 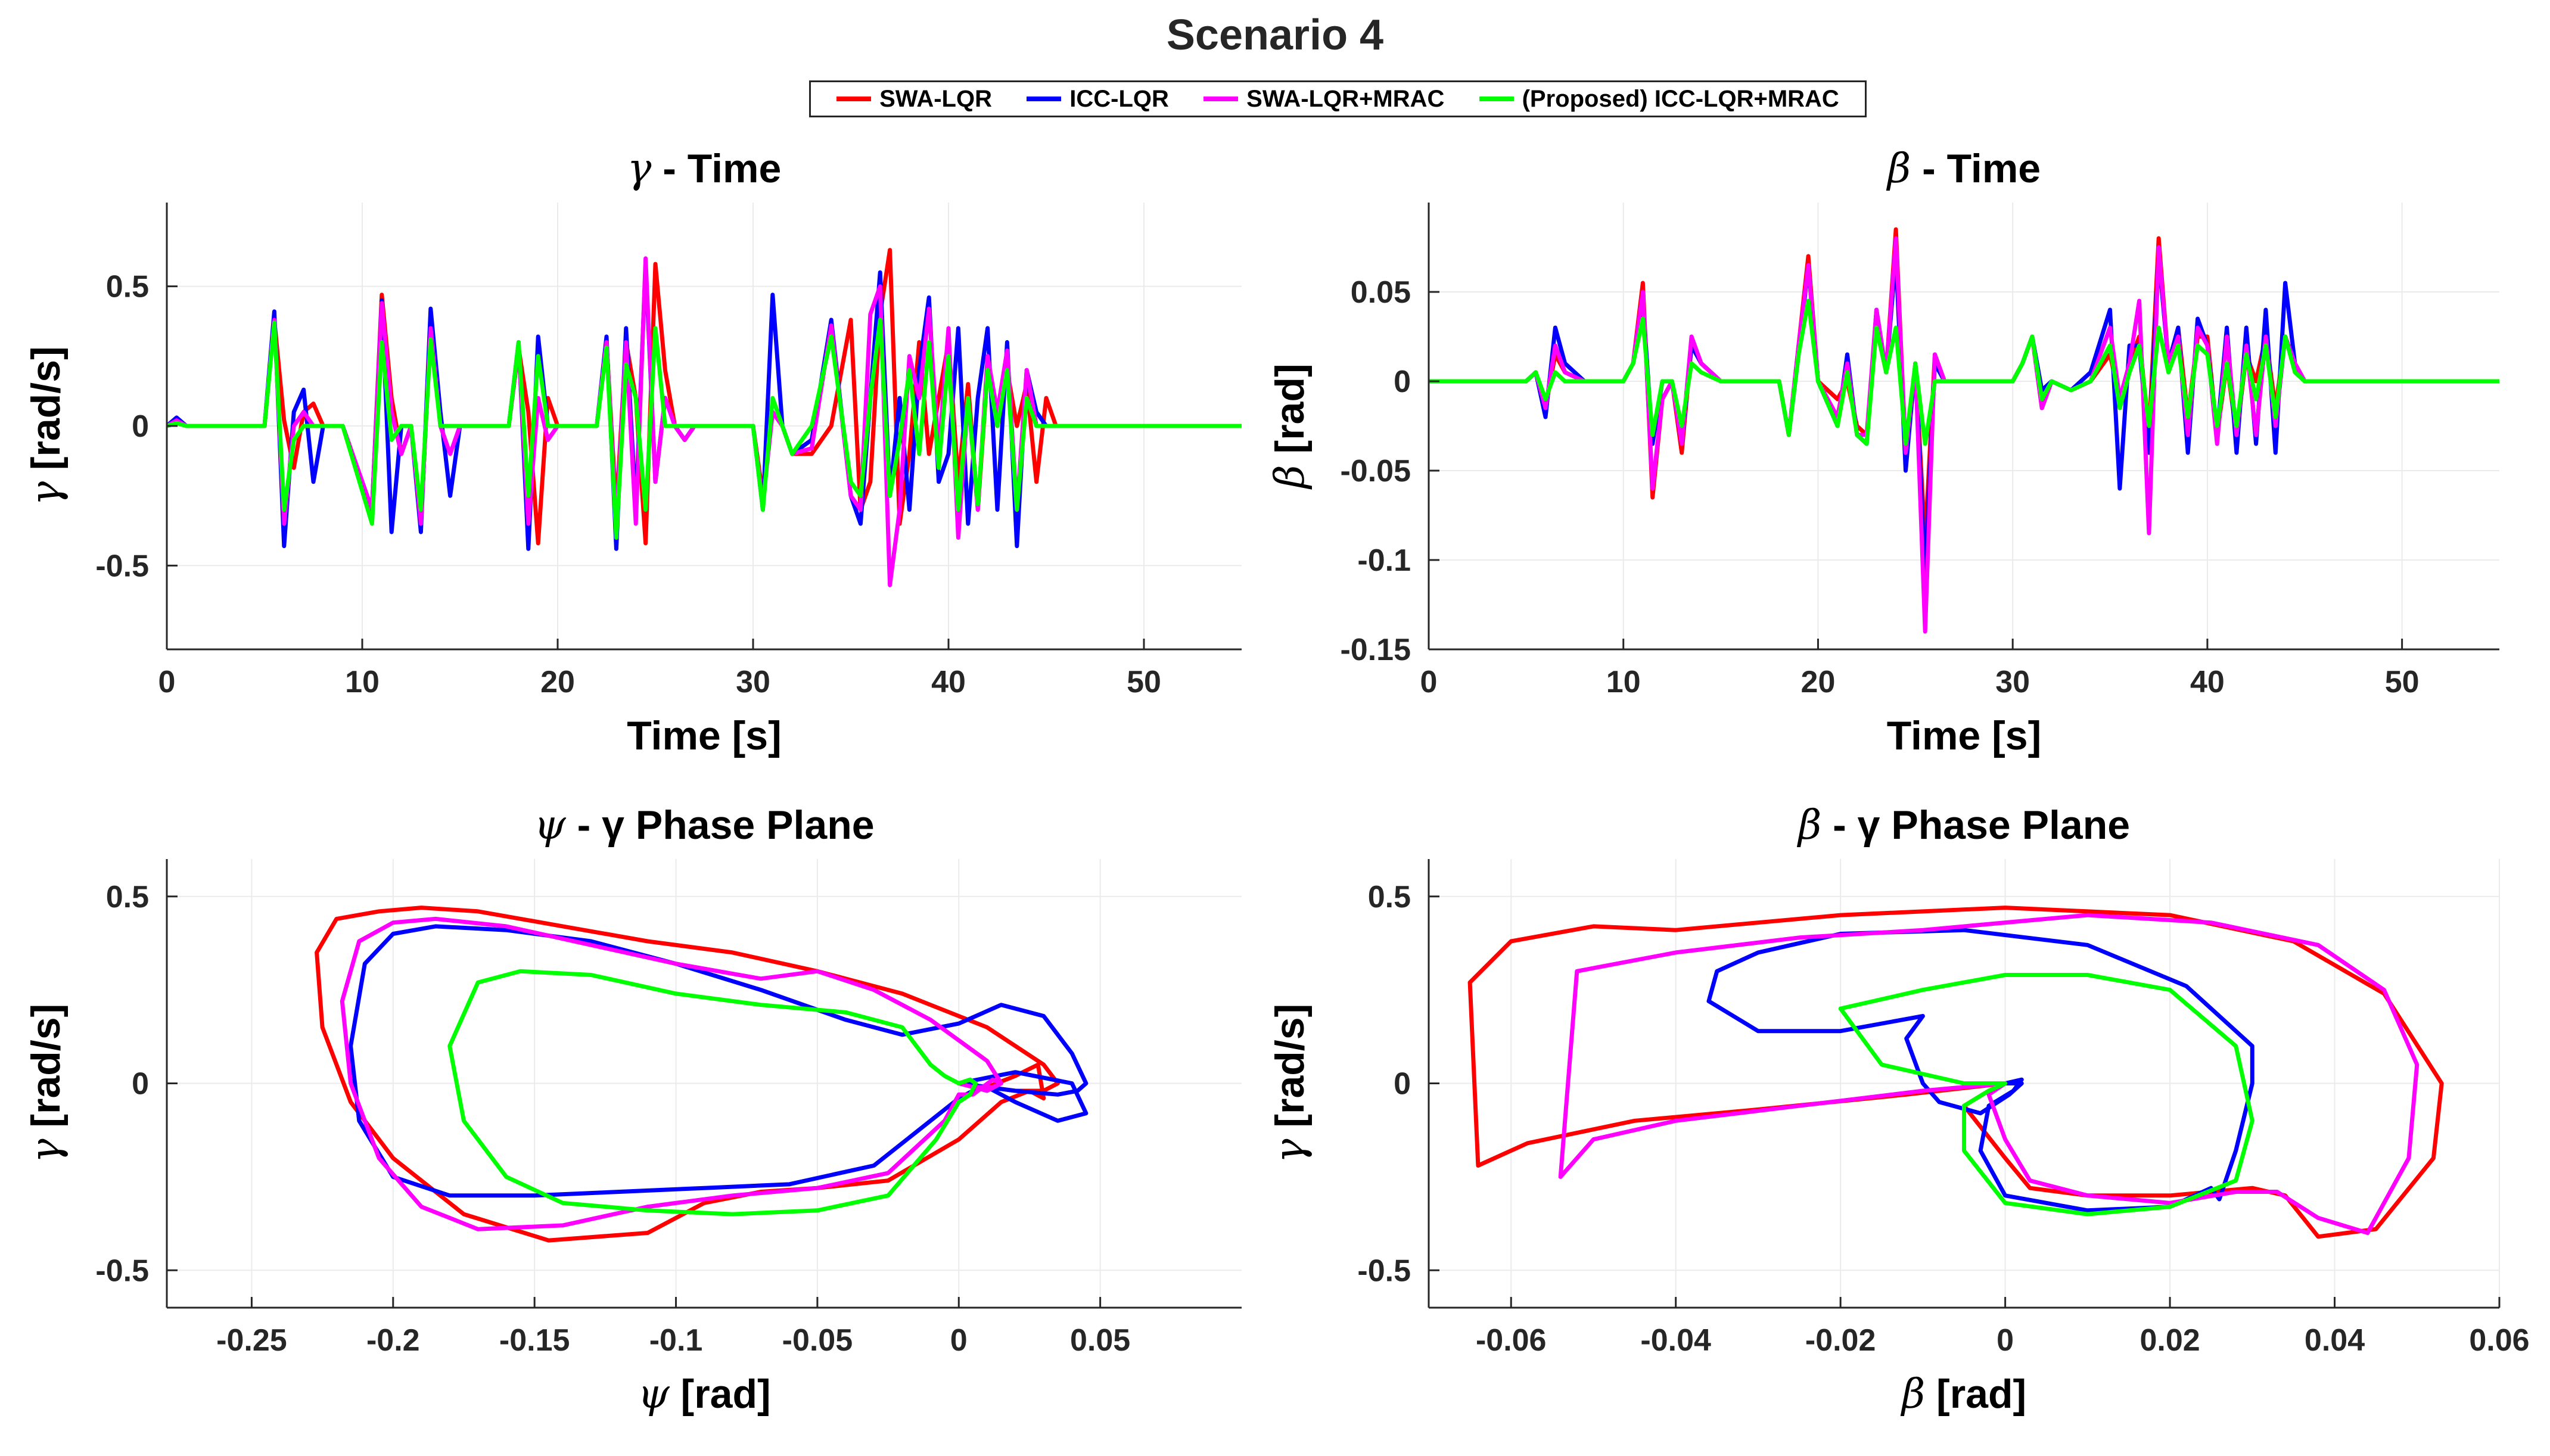 I want to click on x-tick-label: 0.05, so click(x=1100, y=1340).